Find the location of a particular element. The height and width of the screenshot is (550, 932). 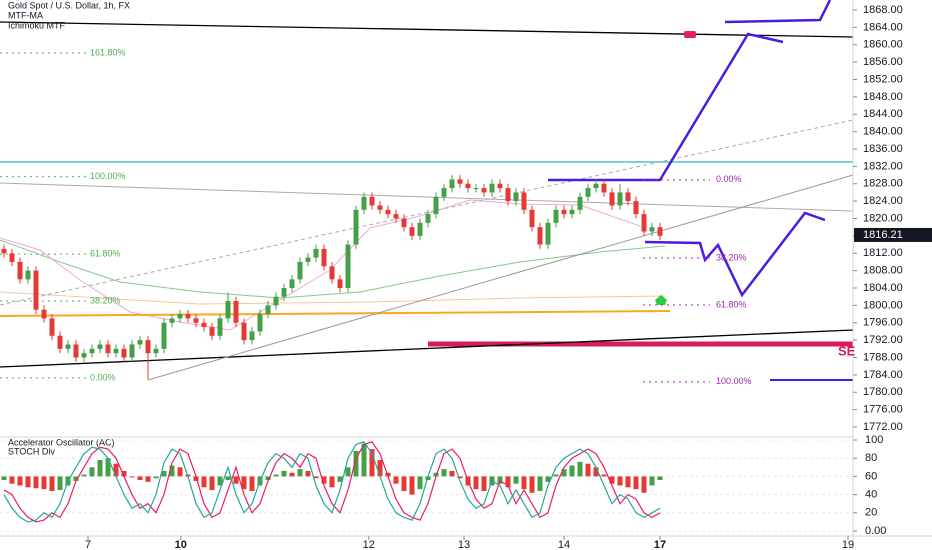

y-tick-label: 1788.00 is located at coordinates (883, 357).